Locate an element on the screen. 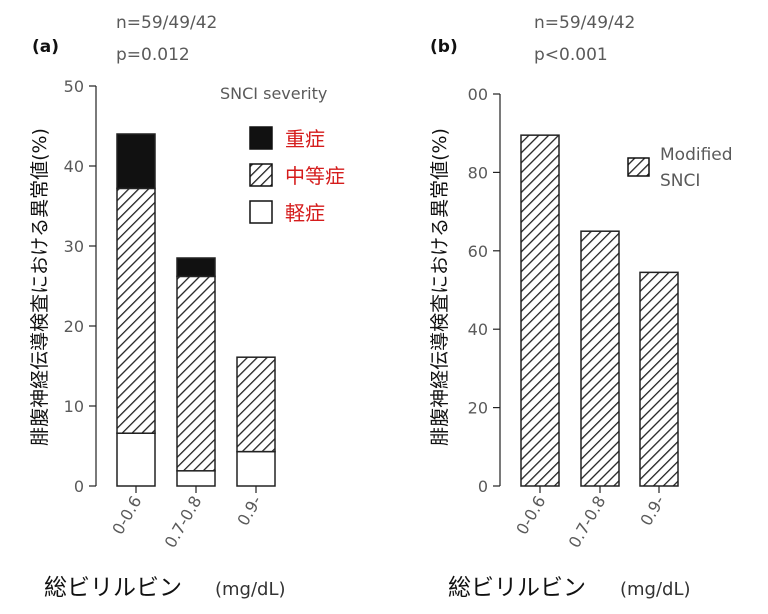  panel-a-y-axis-label: 腓腹神経伝導検査における異常値(%) is located at coordinates (40, 287).